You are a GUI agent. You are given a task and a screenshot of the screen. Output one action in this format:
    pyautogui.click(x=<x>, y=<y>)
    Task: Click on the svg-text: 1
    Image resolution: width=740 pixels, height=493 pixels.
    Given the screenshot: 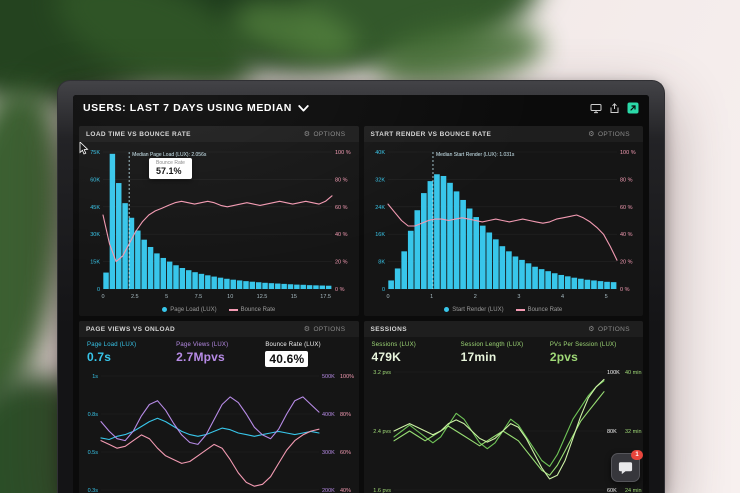 What is the action you would take?
    pyautogui.click(x=431, y=297)
    